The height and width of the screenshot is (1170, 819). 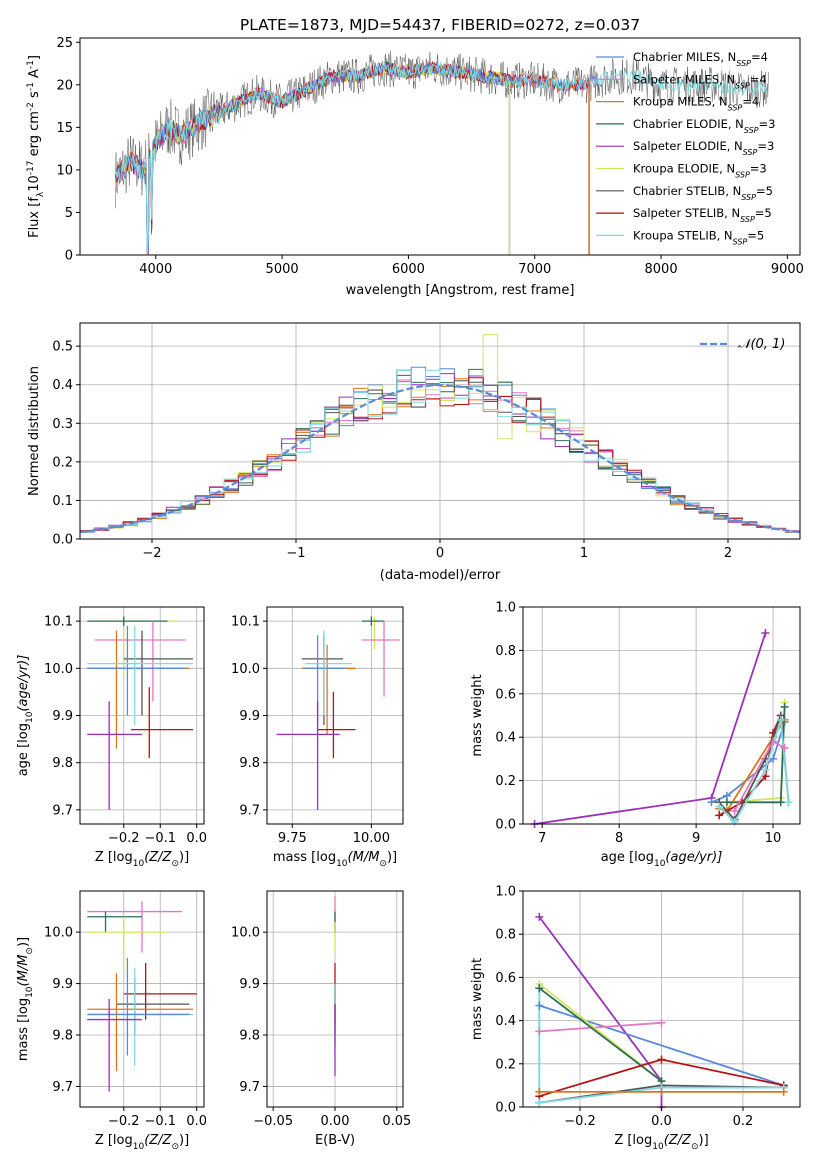 What do you see at coordinates (321, 1019) in the screenshot?
I see `panel-mass-vs-EBV: −0.05 0.00 0.05 9.7 9.8 9.9 10.0 E(B-V)` at bounding box center [321, 1019].